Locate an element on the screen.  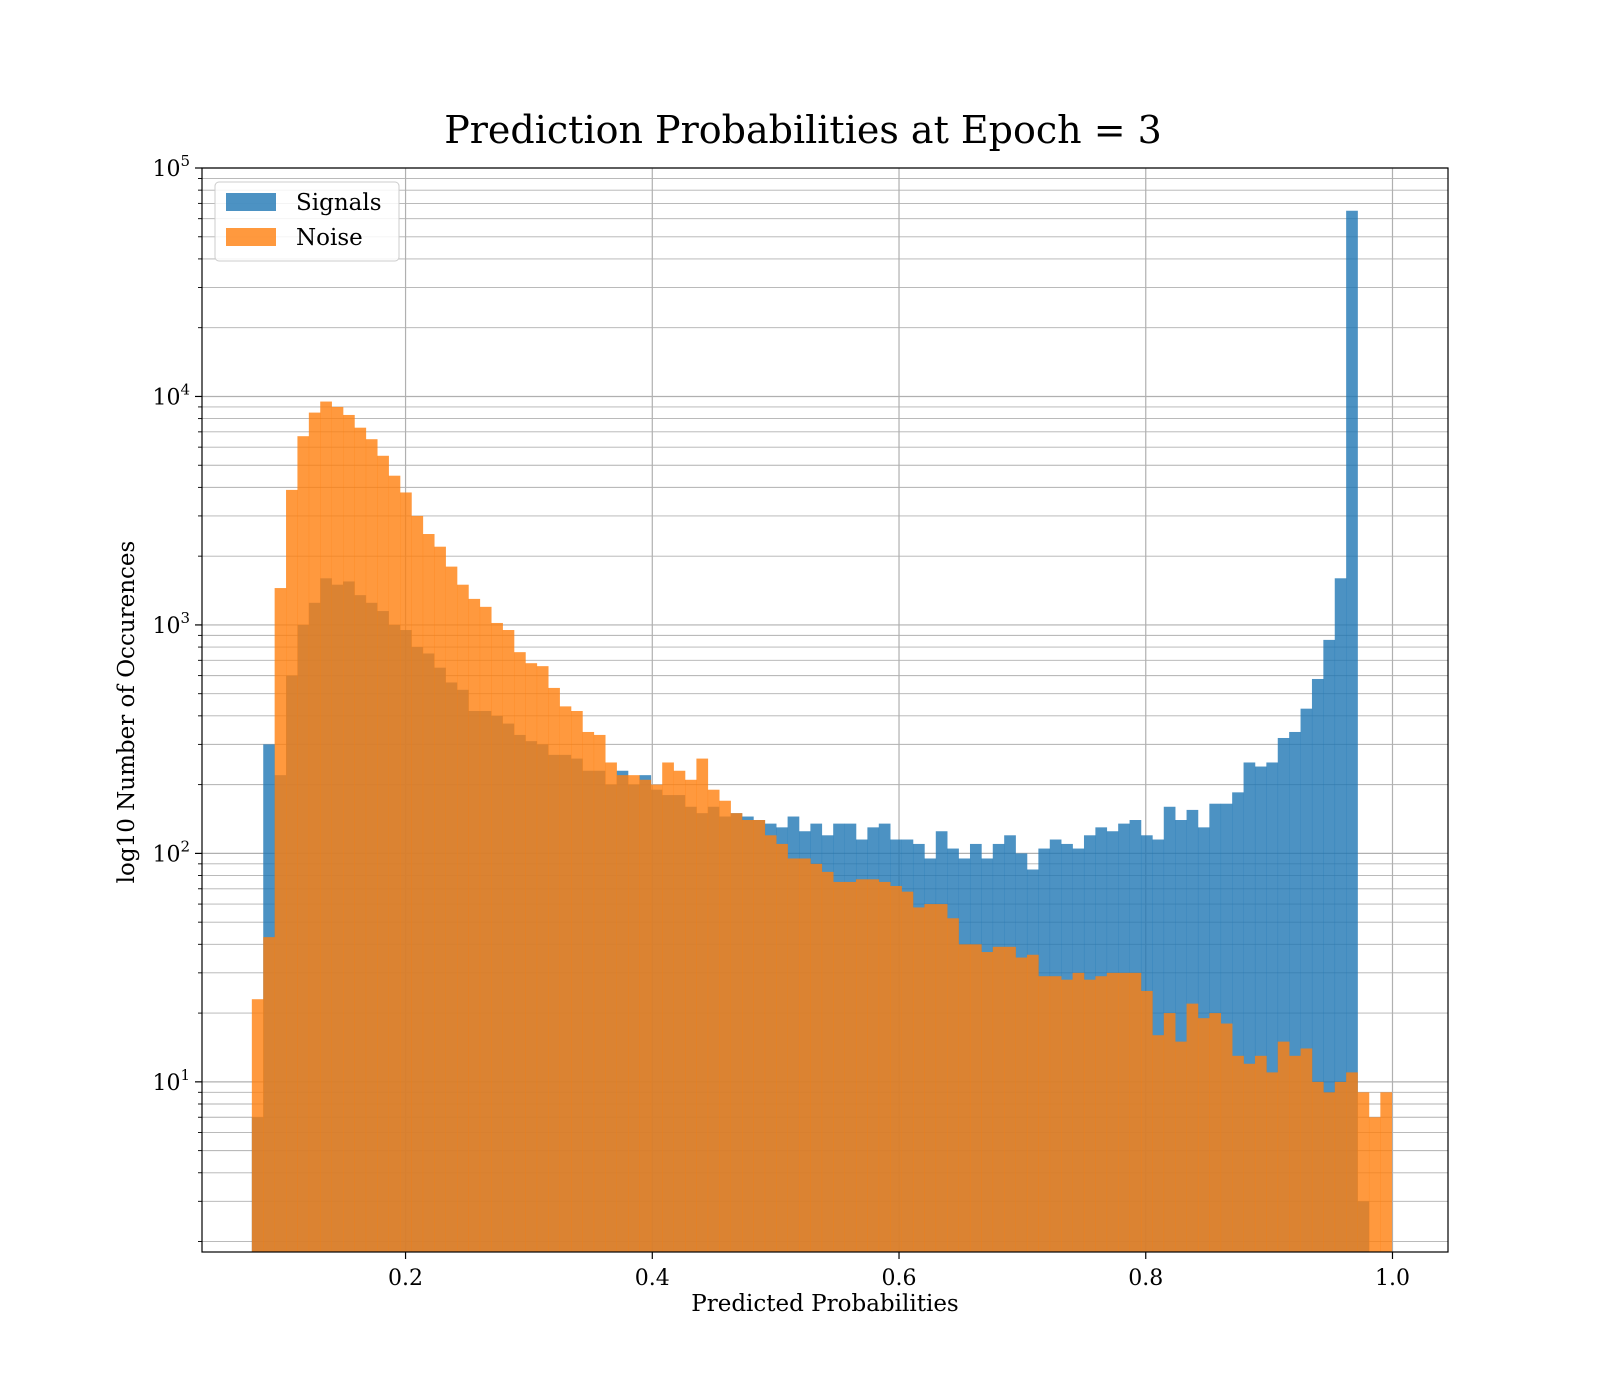
x-axis-label: Predicted Probabilities is located at coordinates (825, 1304).